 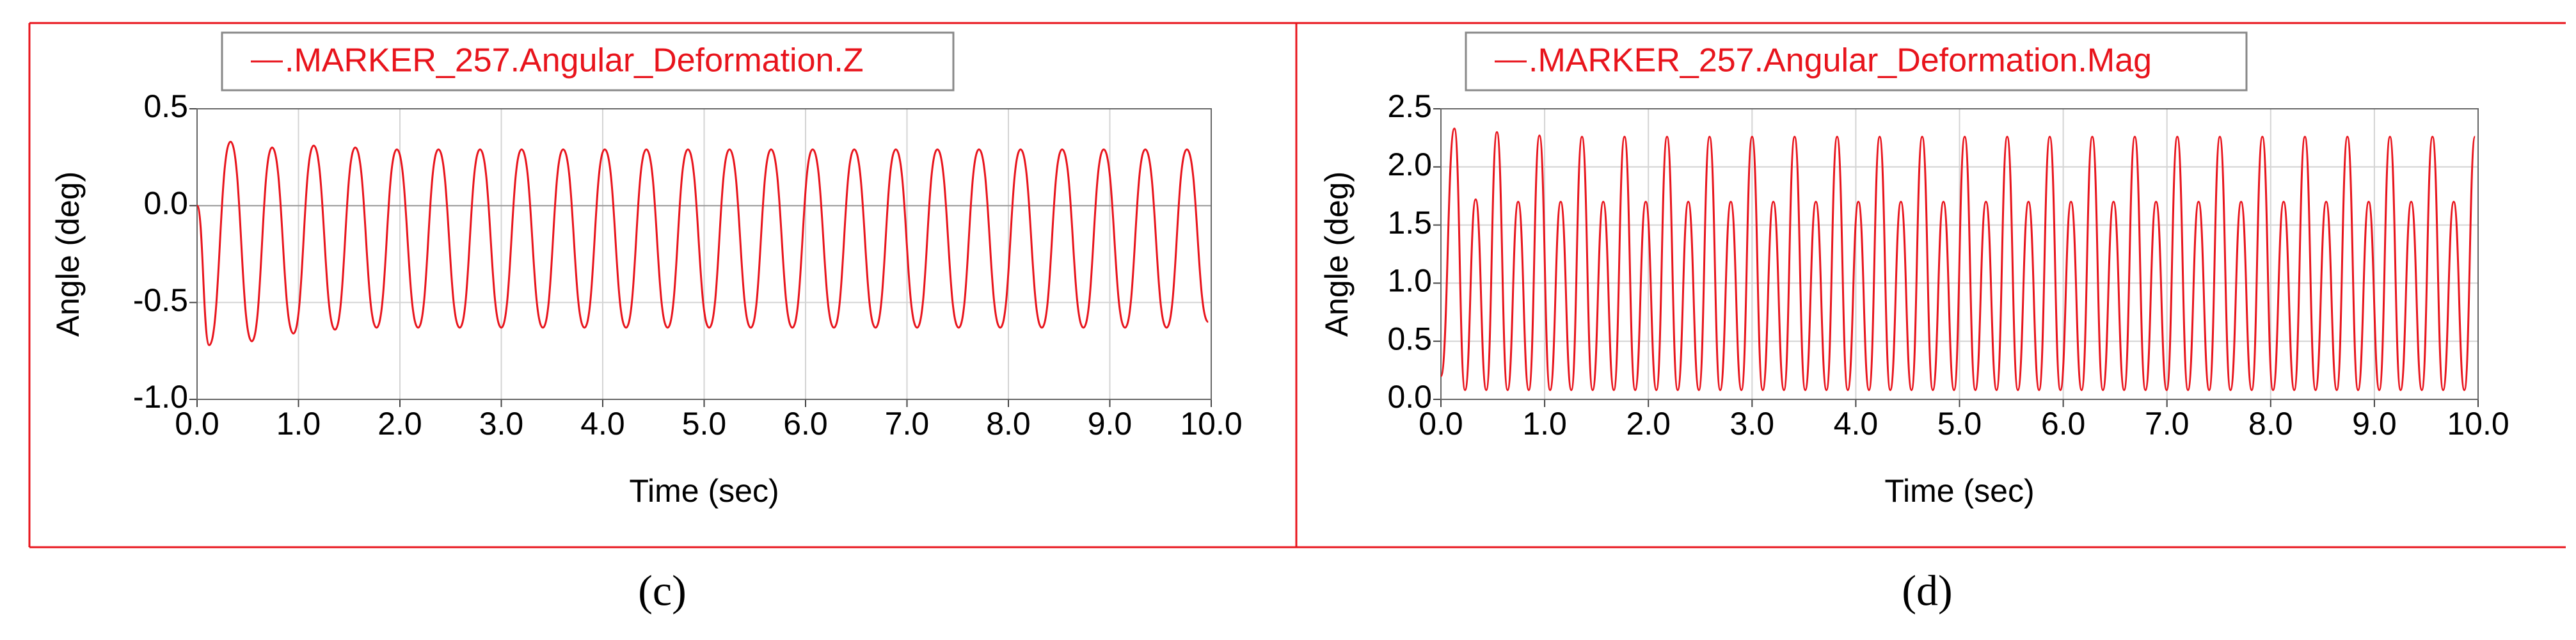 I want to click on caption: (c), so click(x=662, y=590).